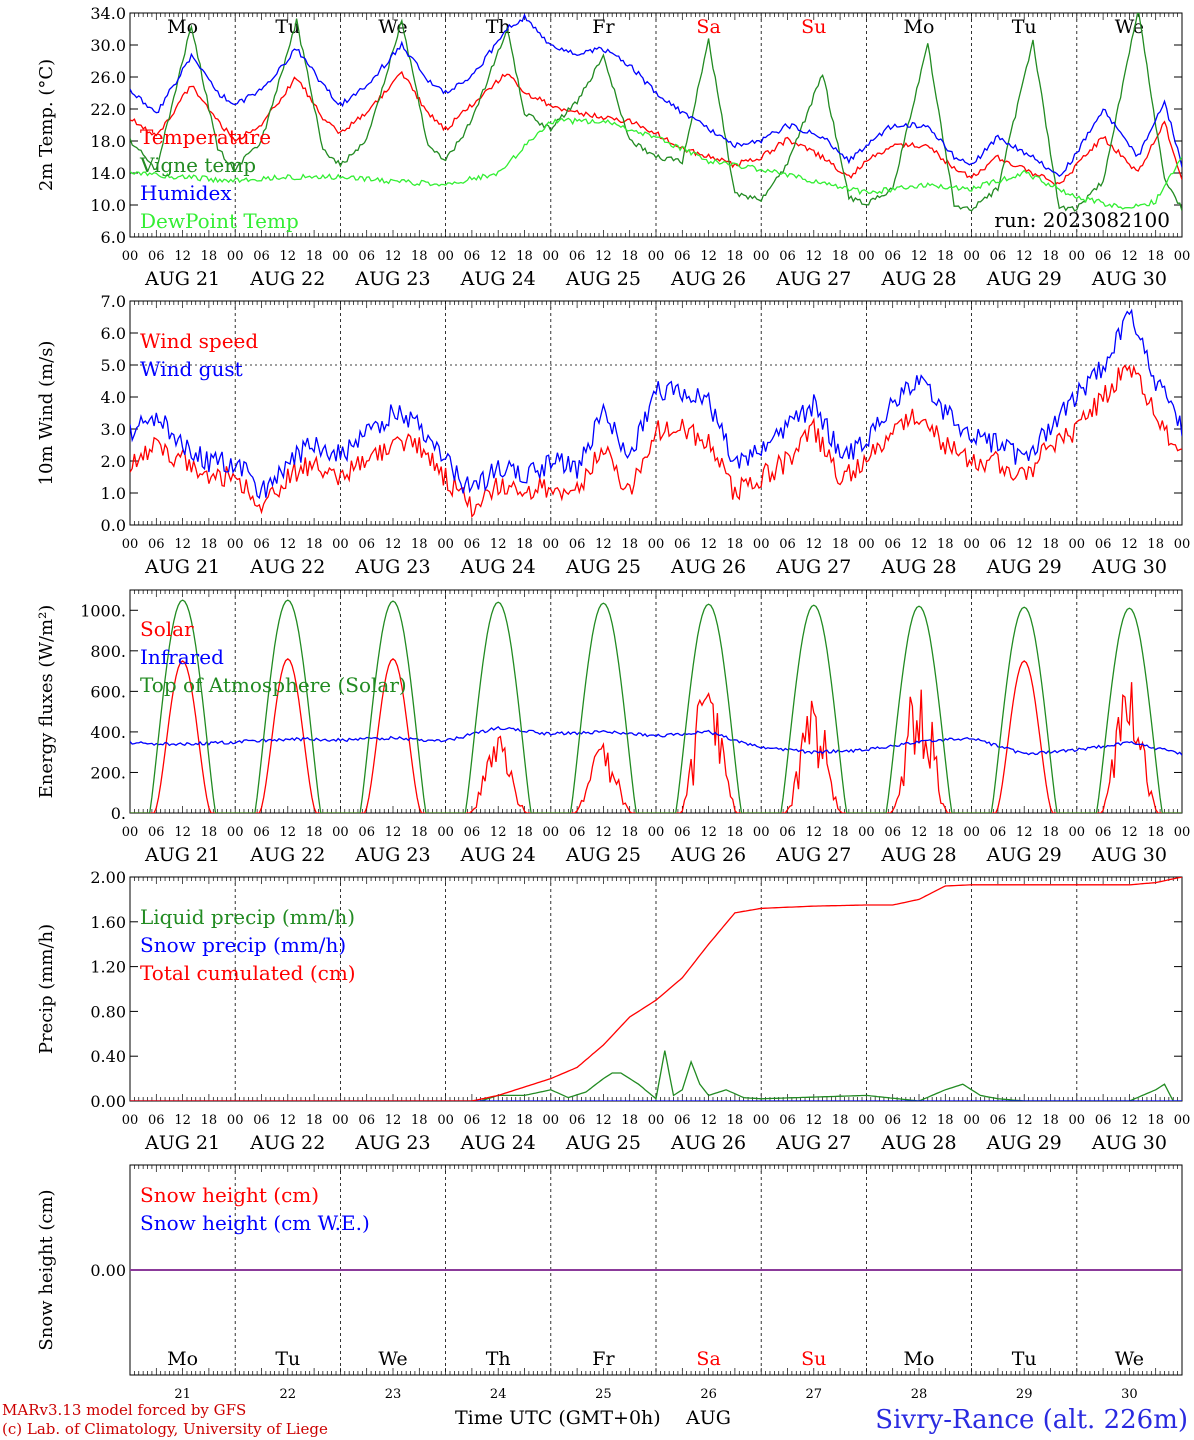 The height and width of the screenshot is (1440, 1194). I want to click on series-top-of-atmosphere-solar-, so click(656, 706).